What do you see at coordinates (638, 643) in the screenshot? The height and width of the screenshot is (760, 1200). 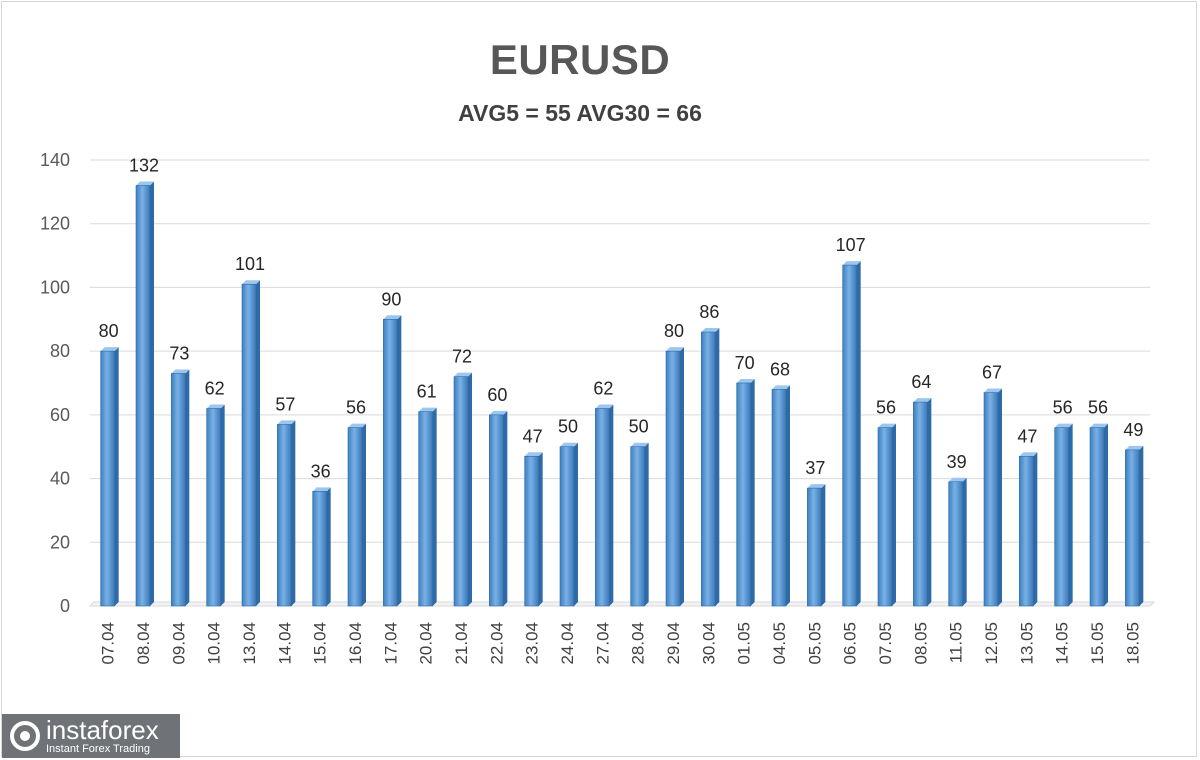 I see `x-tick-label: 28.04` at bounding box center [638, 643].